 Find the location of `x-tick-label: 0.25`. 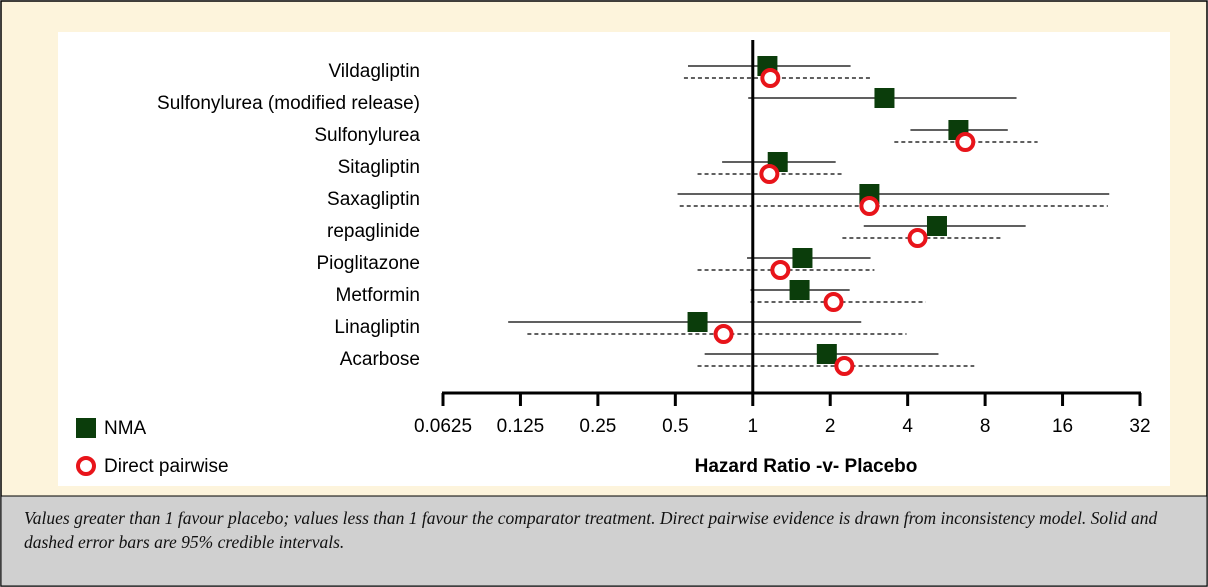

x-tick-label: 0.25 is located at coordinates (597, 426).